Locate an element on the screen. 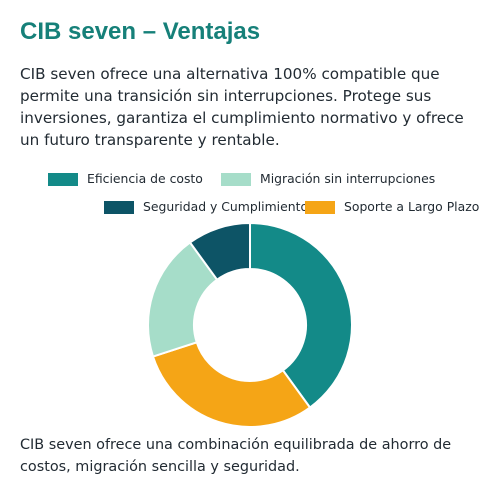 The width and height of the screenshot is (500, 500). legend-label-cost-efficiency: Eficiencia de costo is located at coordinates (145, 178).